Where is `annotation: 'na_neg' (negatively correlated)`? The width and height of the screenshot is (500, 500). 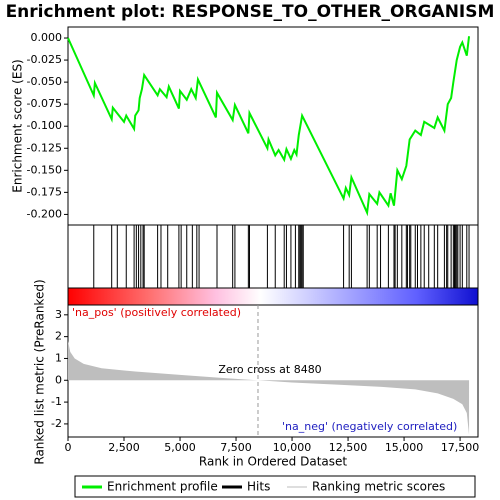 annotation: 'na_neg' (negatively correlated) is located at coordinates (369, 426).